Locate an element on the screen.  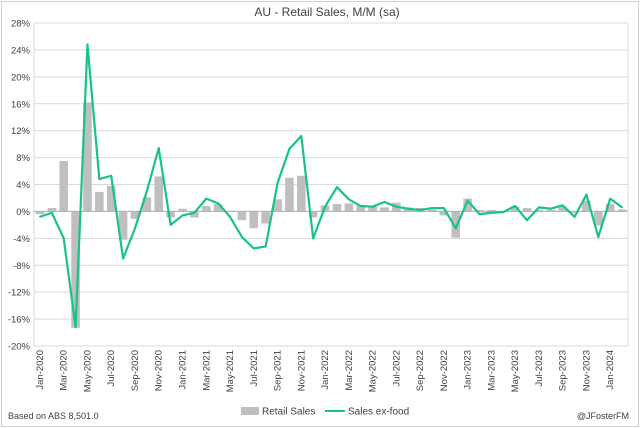
x-tick-label: Jan-2023 is located at coordinates (468, 370).